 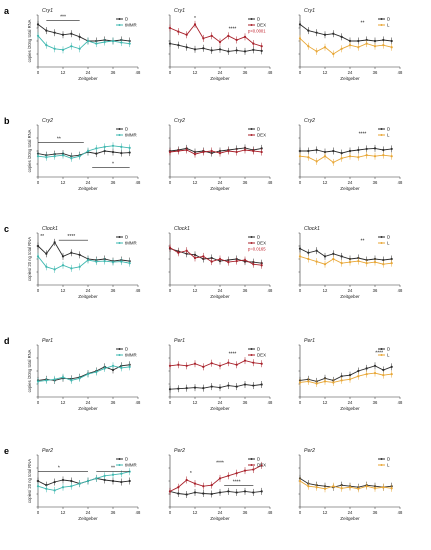 What do you see at coordinates (325, 72) in the screenshot?
I see `x-tick-label: 12` at bounding box center [325, 72].